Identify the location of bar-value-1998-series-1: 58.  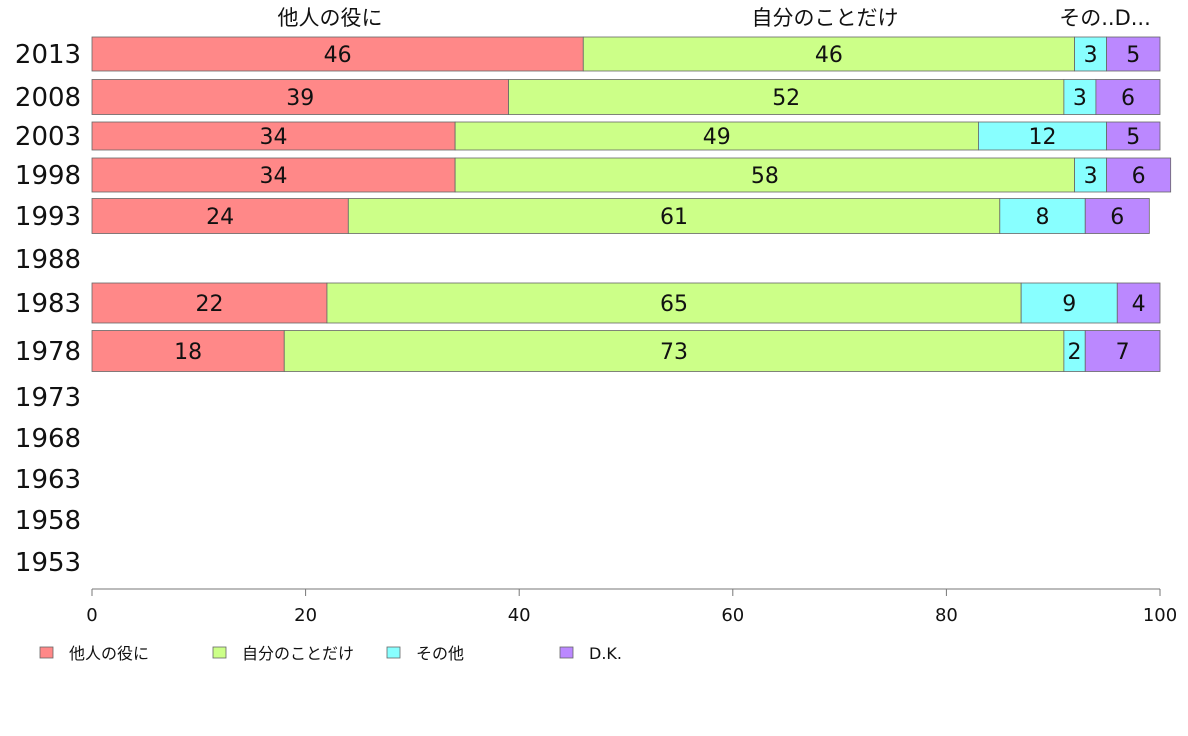
(765, 176).